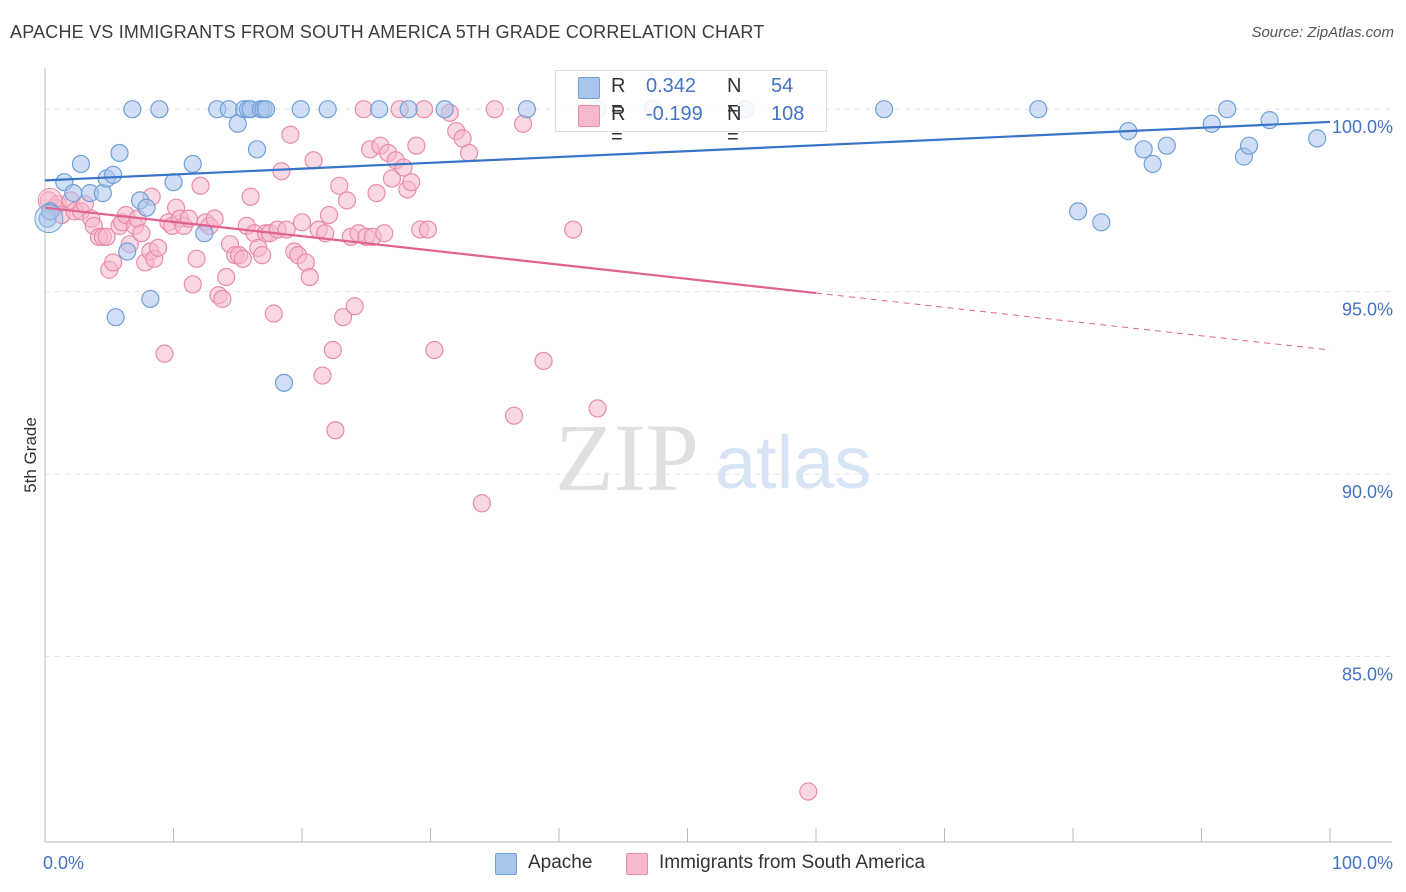 The width and height of the screenshot is (1406, 892). What do you see at coordinates (1322, 32) in the screenshot?
I see `source-label: Source: ZipAtlas.com` at bounding box center [1322, 32].